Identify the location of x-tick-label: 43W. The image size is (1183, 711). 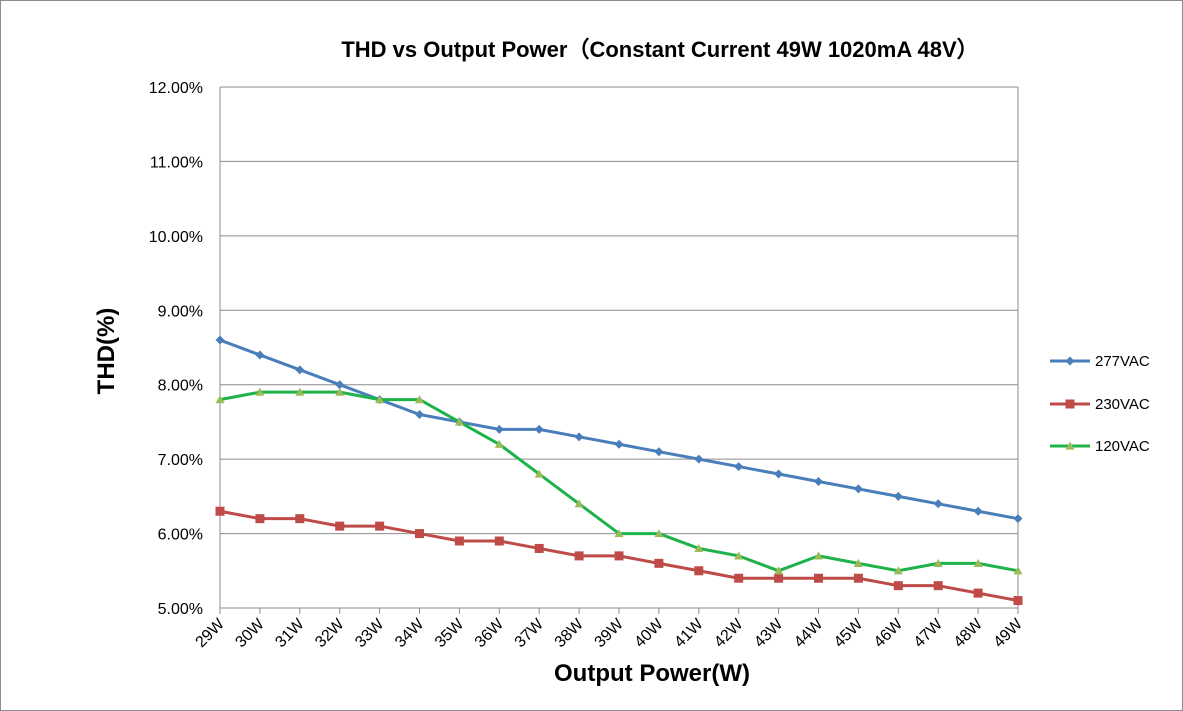
(769, 633).